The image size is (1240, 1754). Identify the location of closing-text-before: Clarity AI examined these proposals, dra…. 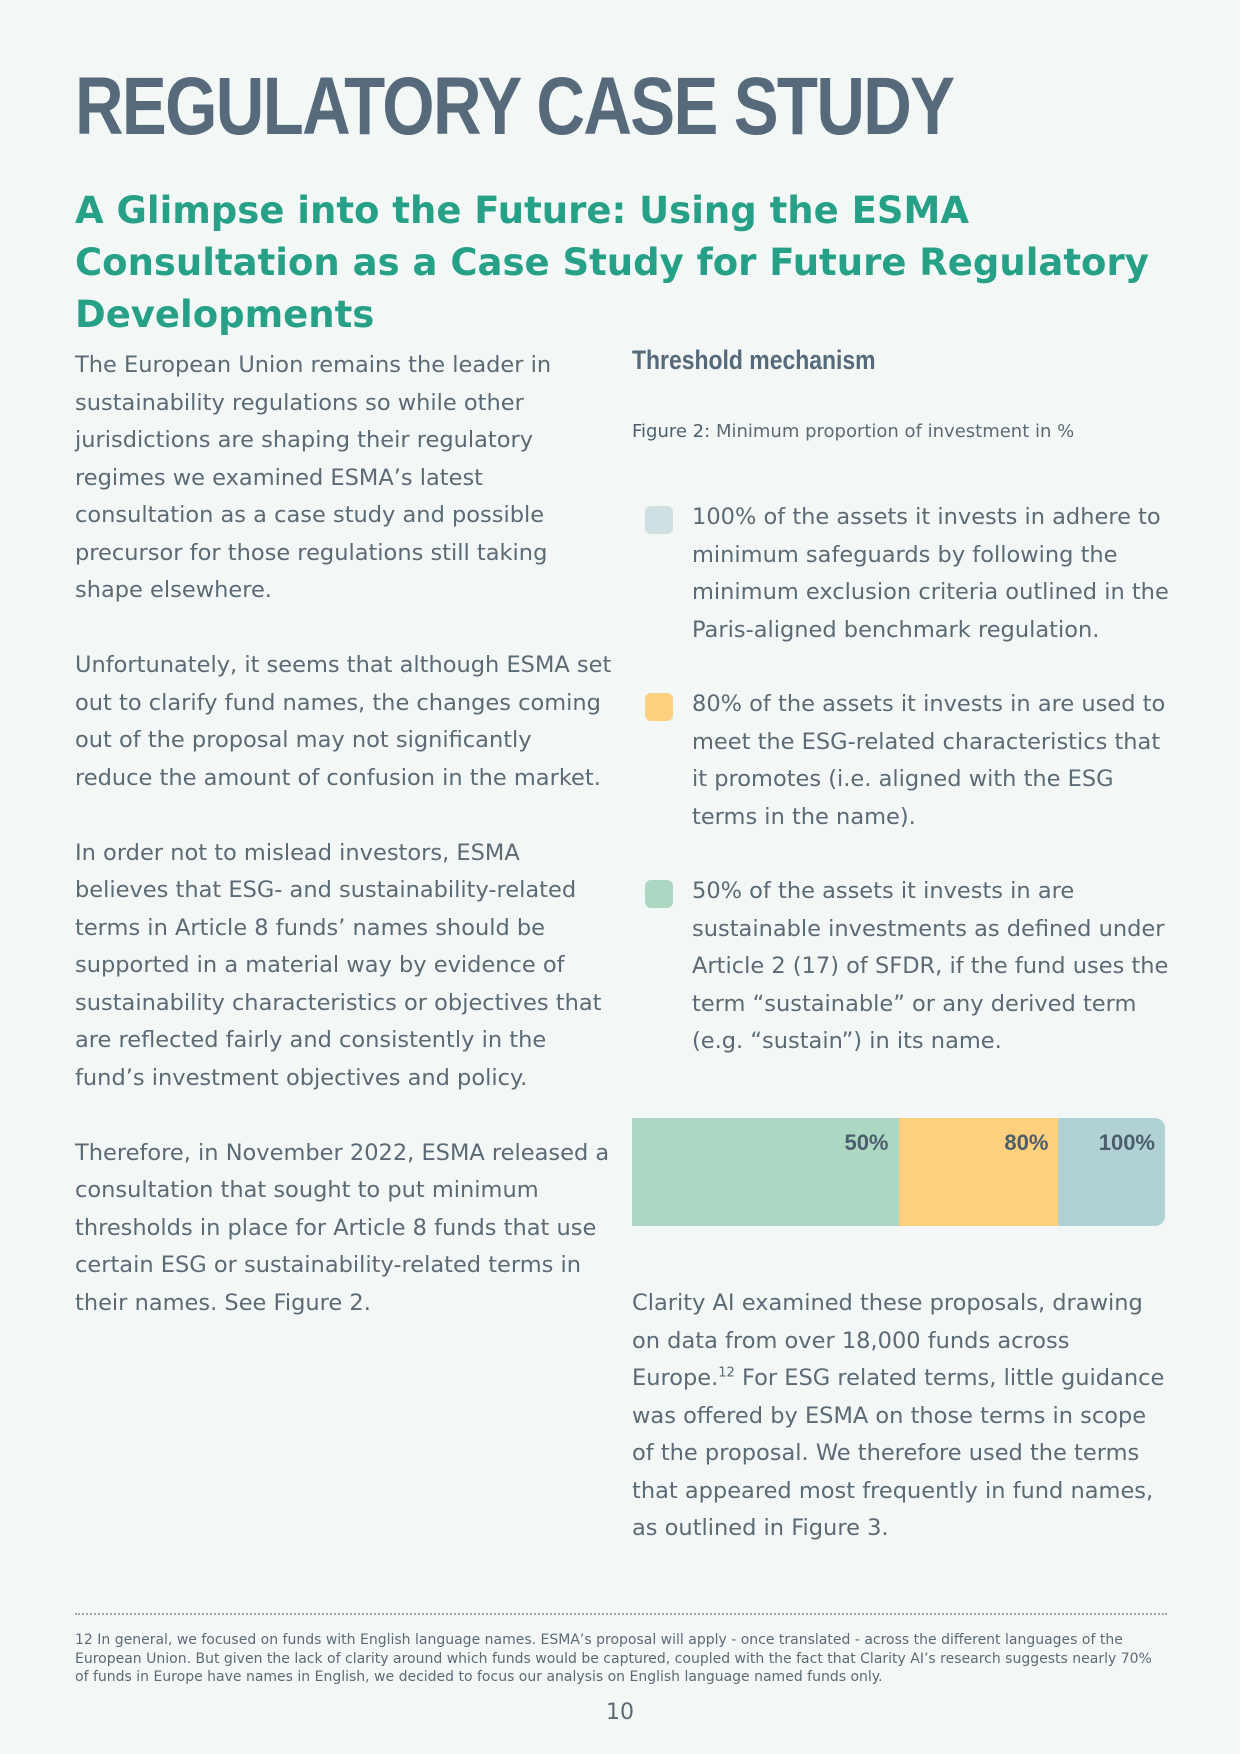
(887, 1340).